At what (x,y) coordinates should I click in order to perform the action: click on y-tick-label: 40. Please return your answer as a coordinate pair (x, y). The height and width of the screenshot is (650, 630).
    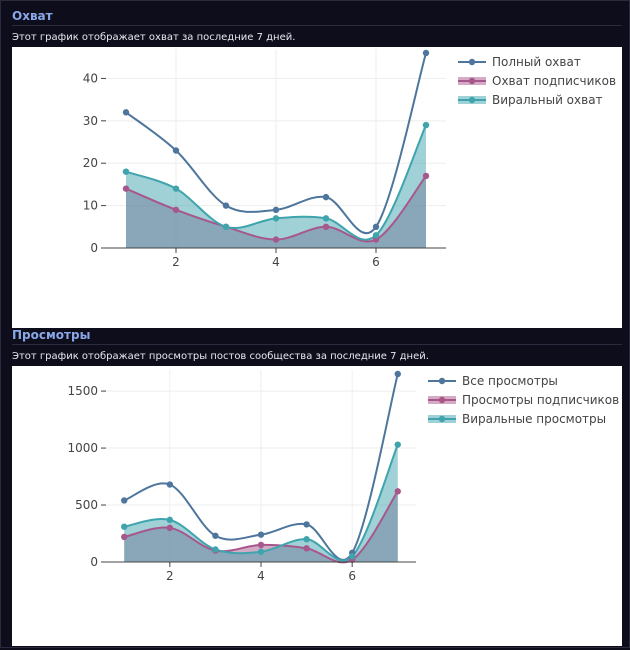
    Looking at the image, I should click on (90, 78).